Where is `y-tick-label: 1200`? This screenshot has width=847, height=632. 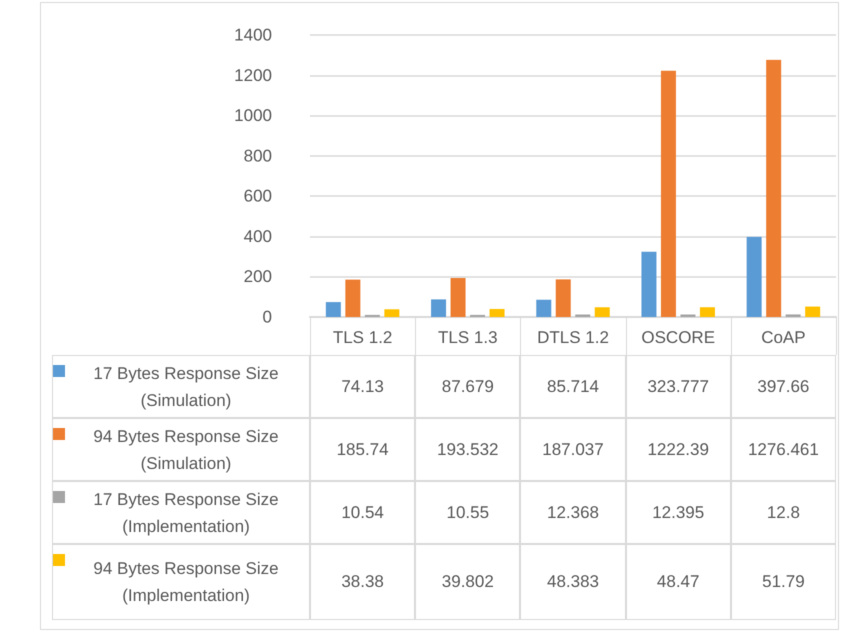
y-tick-label: 1200 is located at coordinates (253, 75).